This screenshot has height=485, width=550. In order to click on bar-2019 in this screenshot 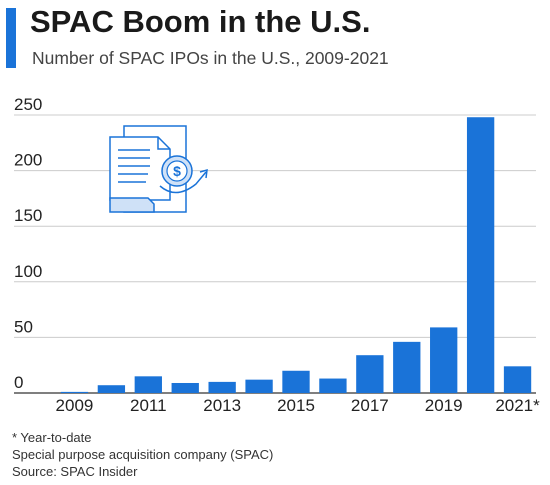, I will do `click(444, 360)`.